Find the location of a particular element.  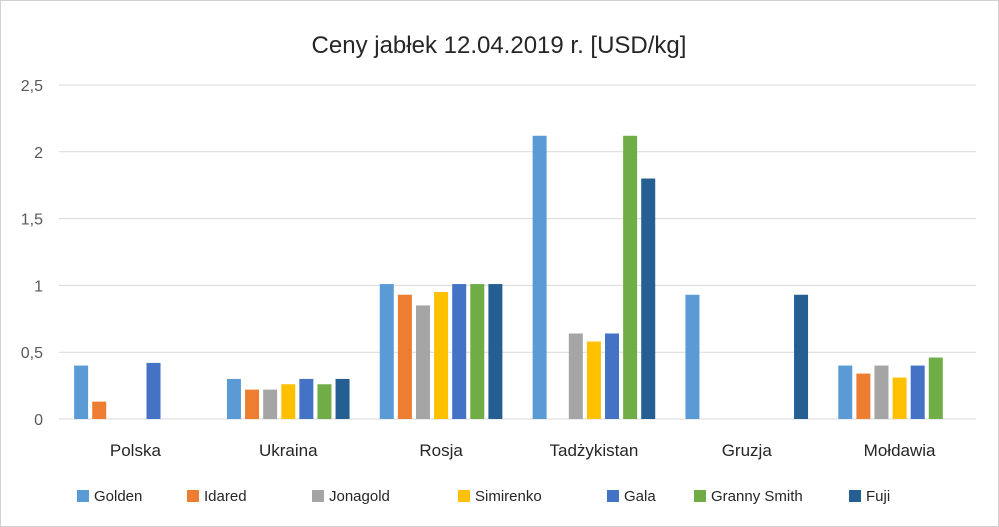

y-tick-label: 0,5 is located at coordinates (32, 353).